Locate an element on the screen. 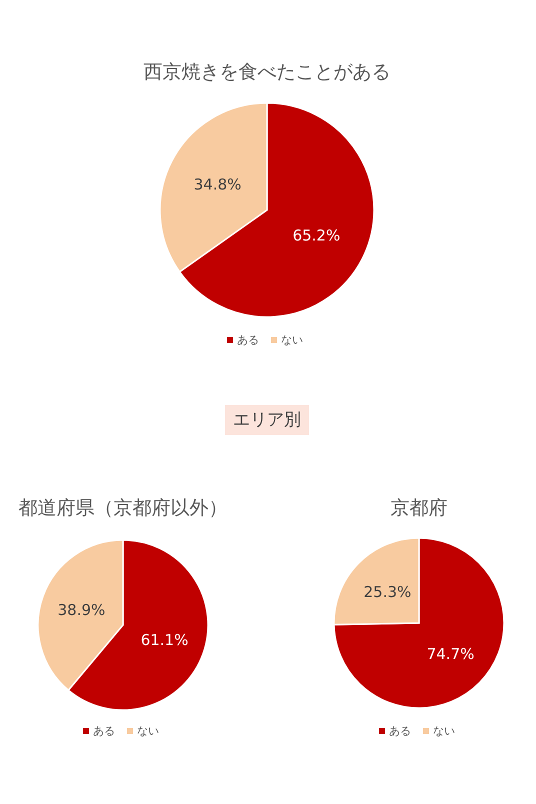 This screenshot has height=804, width=536. chart-title: 西京焼きを食べたことがある is located at coordinates (267, 72).